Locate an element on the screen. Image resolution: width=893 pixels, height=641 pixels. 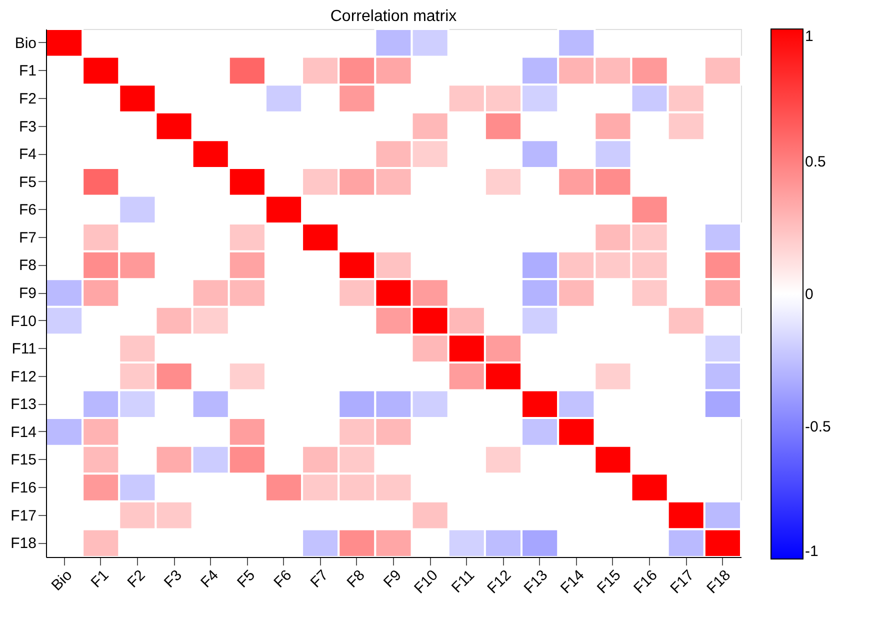
x-tick-label: F12 is located at coordinates (499, 582).